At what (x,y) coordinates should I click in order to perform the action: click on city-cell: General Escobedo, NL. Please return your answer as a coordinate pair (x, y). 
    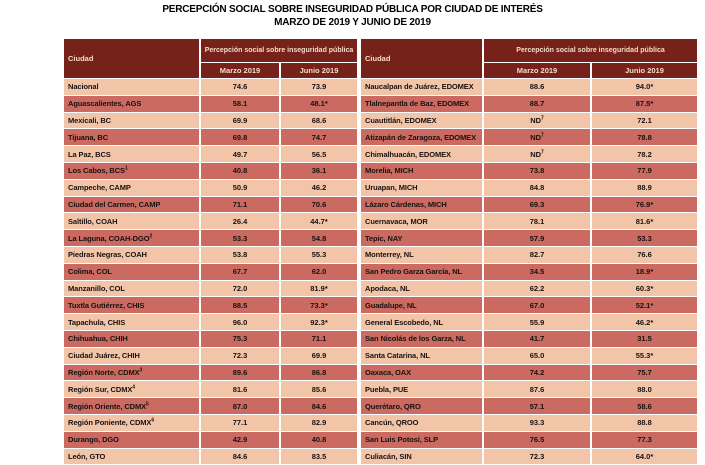
    Looking at the image, I should click on (421, 322).